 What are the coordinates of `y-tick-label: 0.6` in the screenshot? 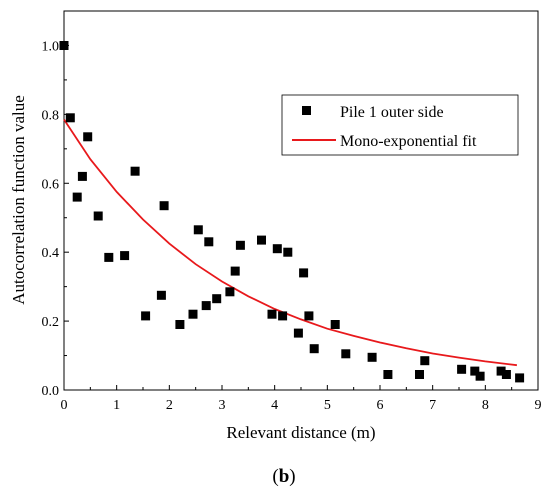 It's located at (51, 184).